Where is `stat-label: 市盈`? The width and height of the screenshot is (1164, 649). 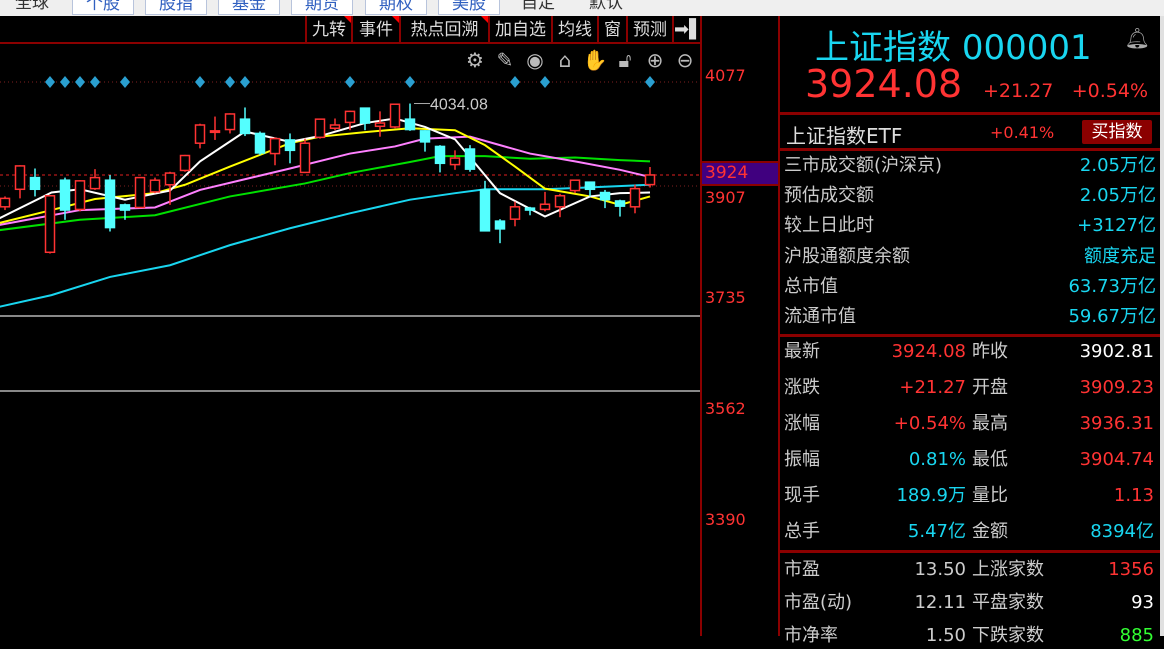 stat-label: 市盈 is located at coordinates (802, 569).